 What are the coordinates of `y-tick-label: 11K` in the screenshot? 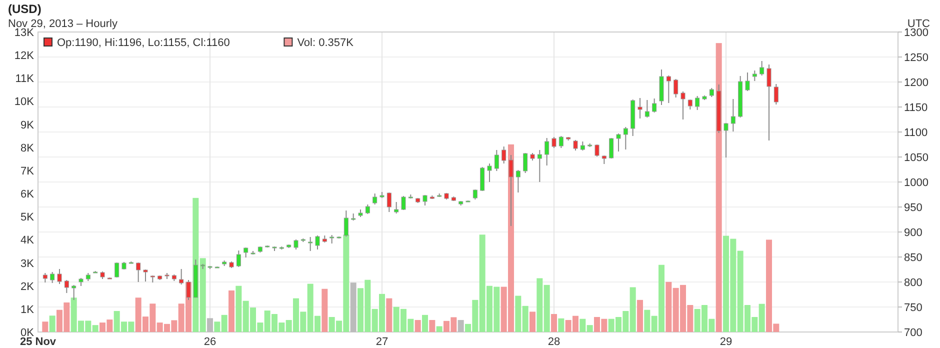 It's located at (25, 79).